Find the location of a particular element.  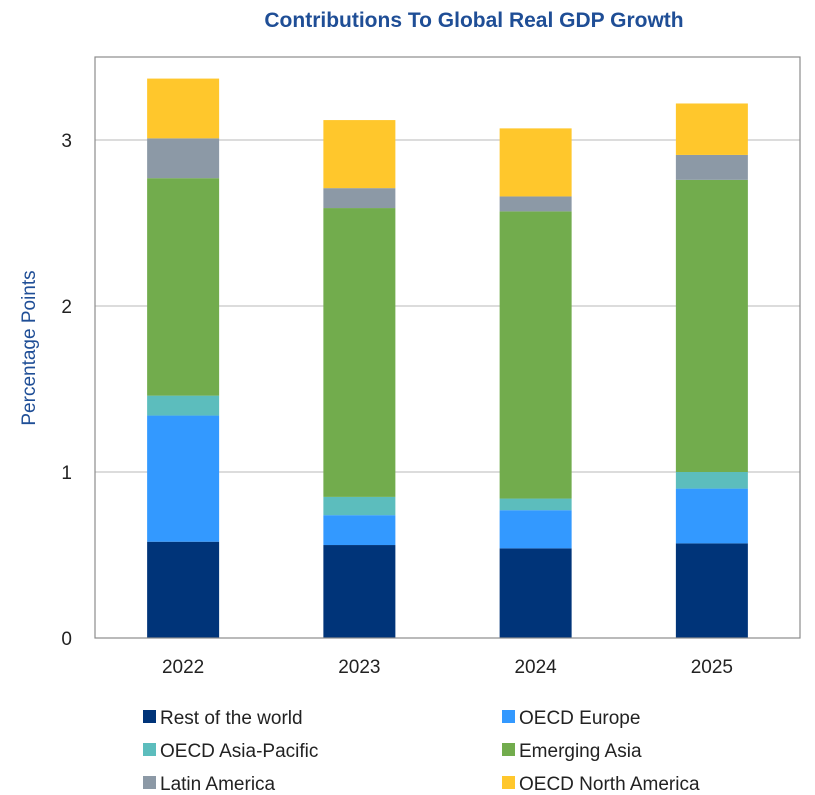

bar-segment-emerging-asia-2023 is located at coordinates (359, 352).